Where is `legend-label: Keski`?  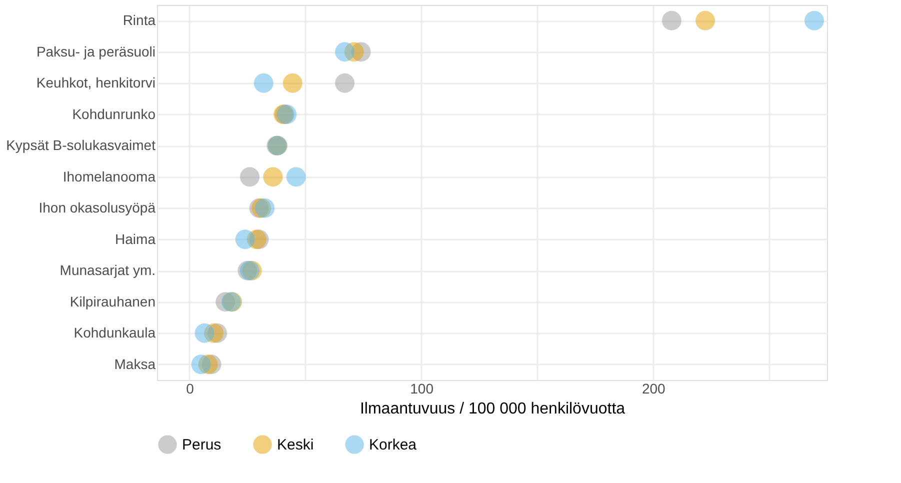
legend-label: Keski is located at coordinates (295, 445).